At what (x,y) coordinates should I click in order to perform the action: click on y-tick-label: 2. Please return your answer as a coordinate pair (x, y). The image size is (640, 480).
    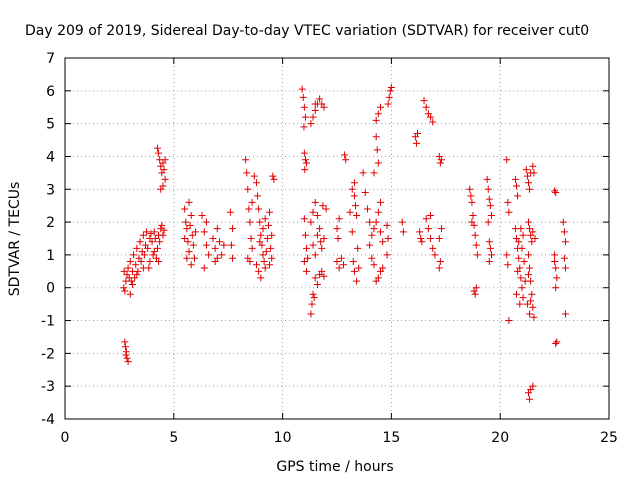
    Looking at the image, I should click on (50, 223).